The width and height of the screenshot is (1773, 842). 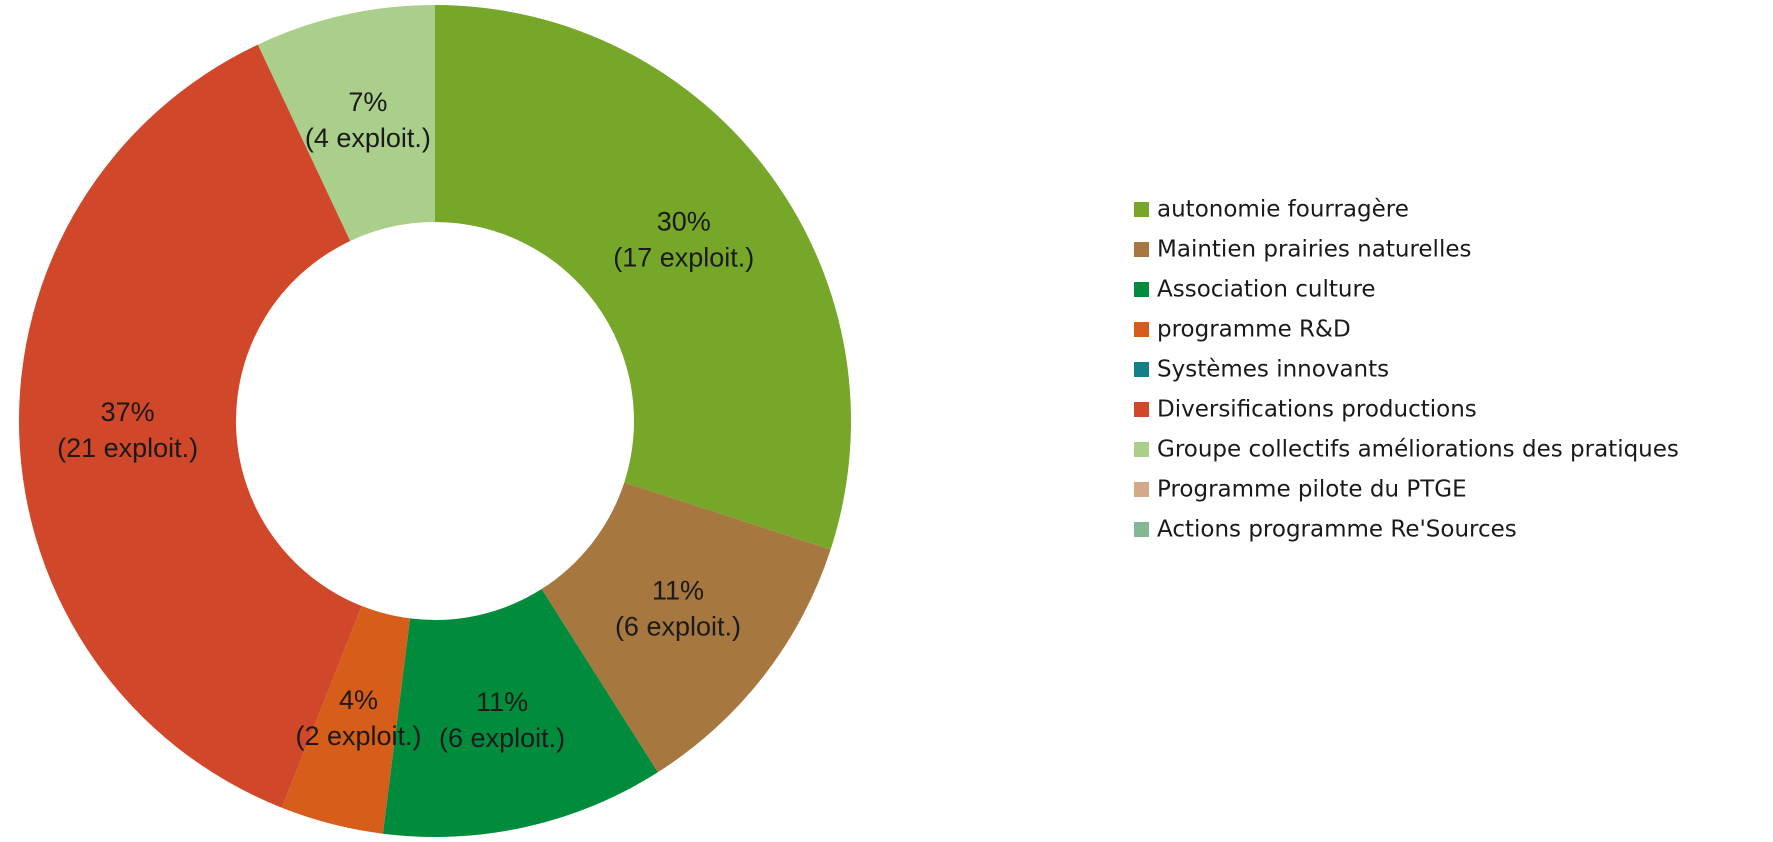 What do you see at coordinates (358, 736) in the screenshot?
I see `data-label: (2 exploit.)` at bounding box center [358, 736].